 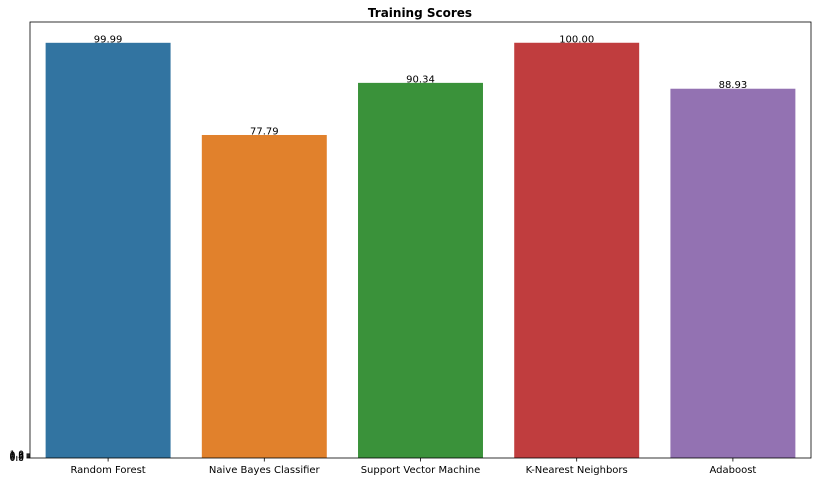 What do you see at coordinates (264, 131) in the screenshot?
I see `data-label-naive-bayes-classifier: 77.79` at bounding box center [264, 131].